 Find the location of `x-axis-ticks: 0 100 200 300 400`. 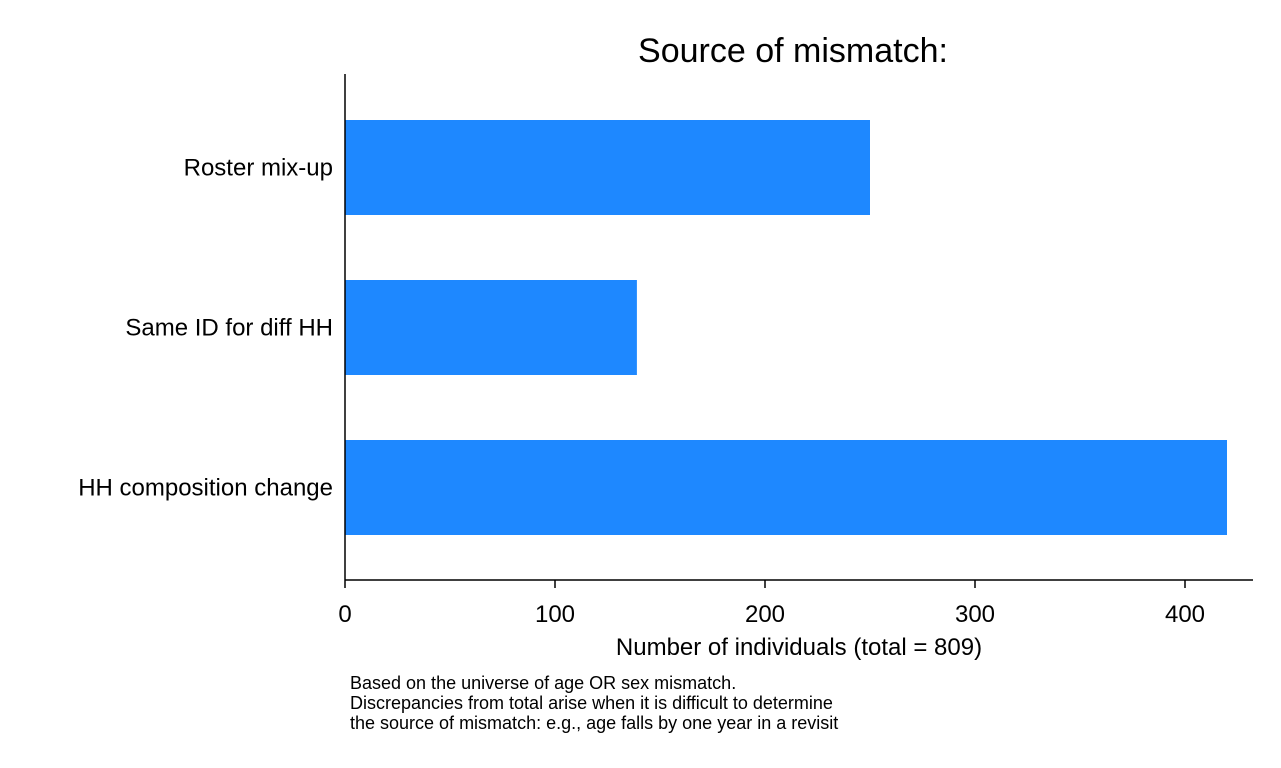

x-axis-ticks: 0 100 200 300 400 is located at coordinates (771, 604).